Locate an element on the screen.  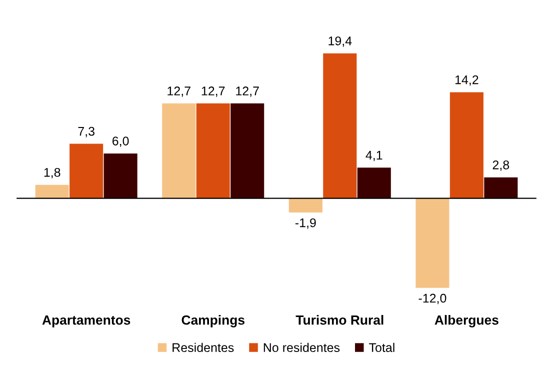
legend-label: Total is located at coordinates (381, 347).